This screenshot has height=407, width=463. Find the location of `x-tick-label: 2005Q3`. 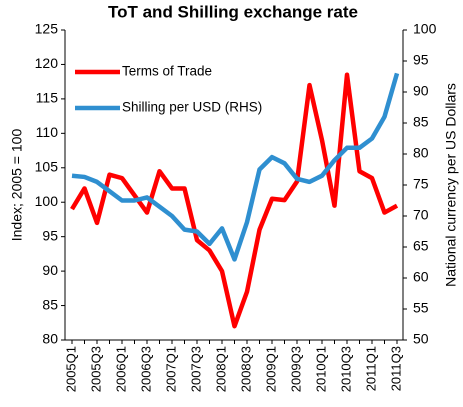

x-tick-label: 2005Q3 is located at coordinates (95, 369).